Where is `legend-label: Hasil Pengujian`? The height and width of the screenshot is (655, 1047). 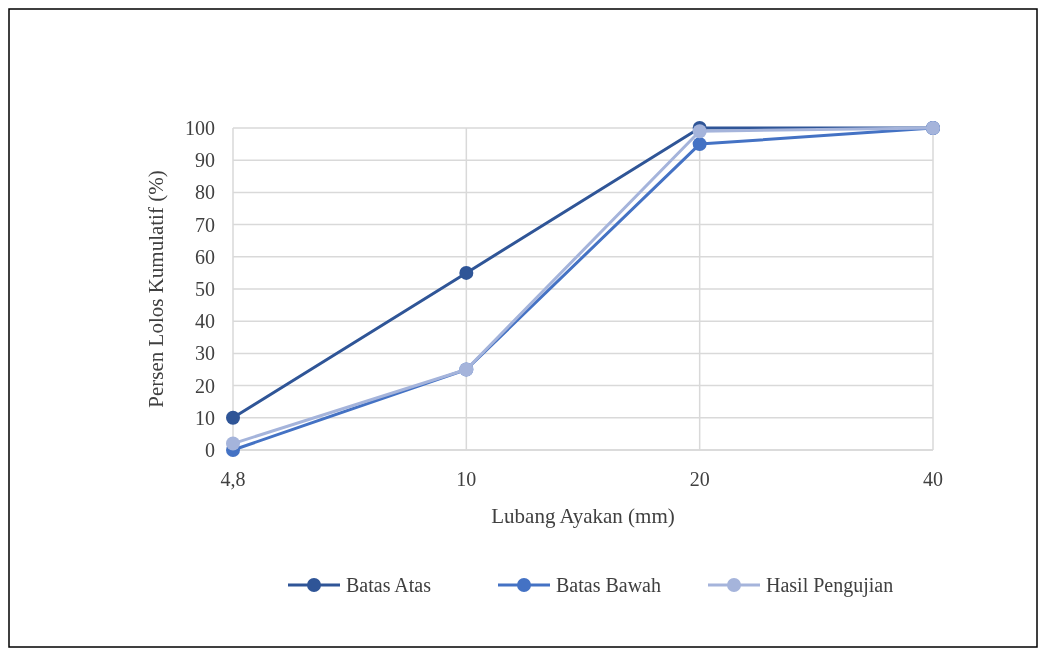 legend-label: Hasil Pengujian is located at coordinates (830, 585).